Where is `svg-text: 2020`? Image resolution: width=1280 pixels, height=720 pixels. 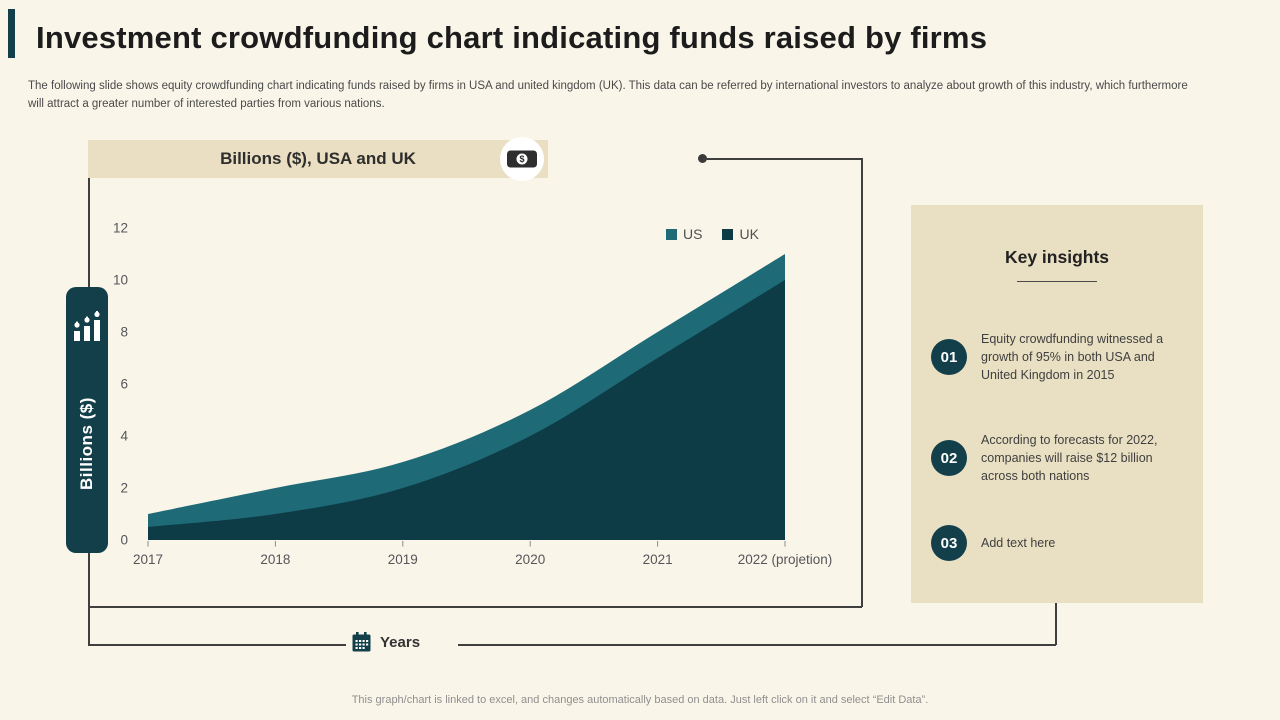 svg-text: 2020 is located at coordinates (530, 559).